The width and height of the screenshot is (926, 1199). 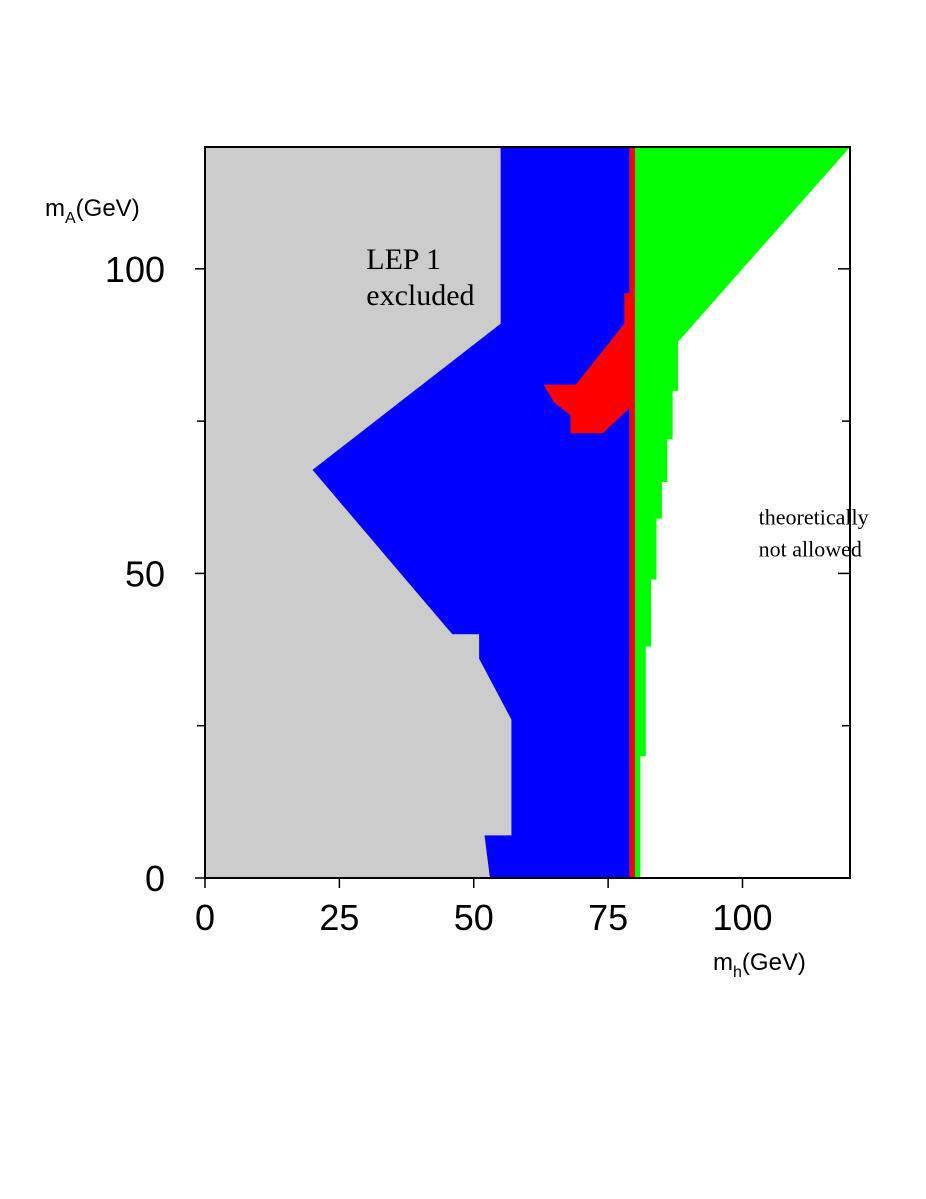 What do you see at coordinates (814, 517) in the screenshot?
I see `annotation-1-line-0: theoretically` at bounding box center [814, 517].